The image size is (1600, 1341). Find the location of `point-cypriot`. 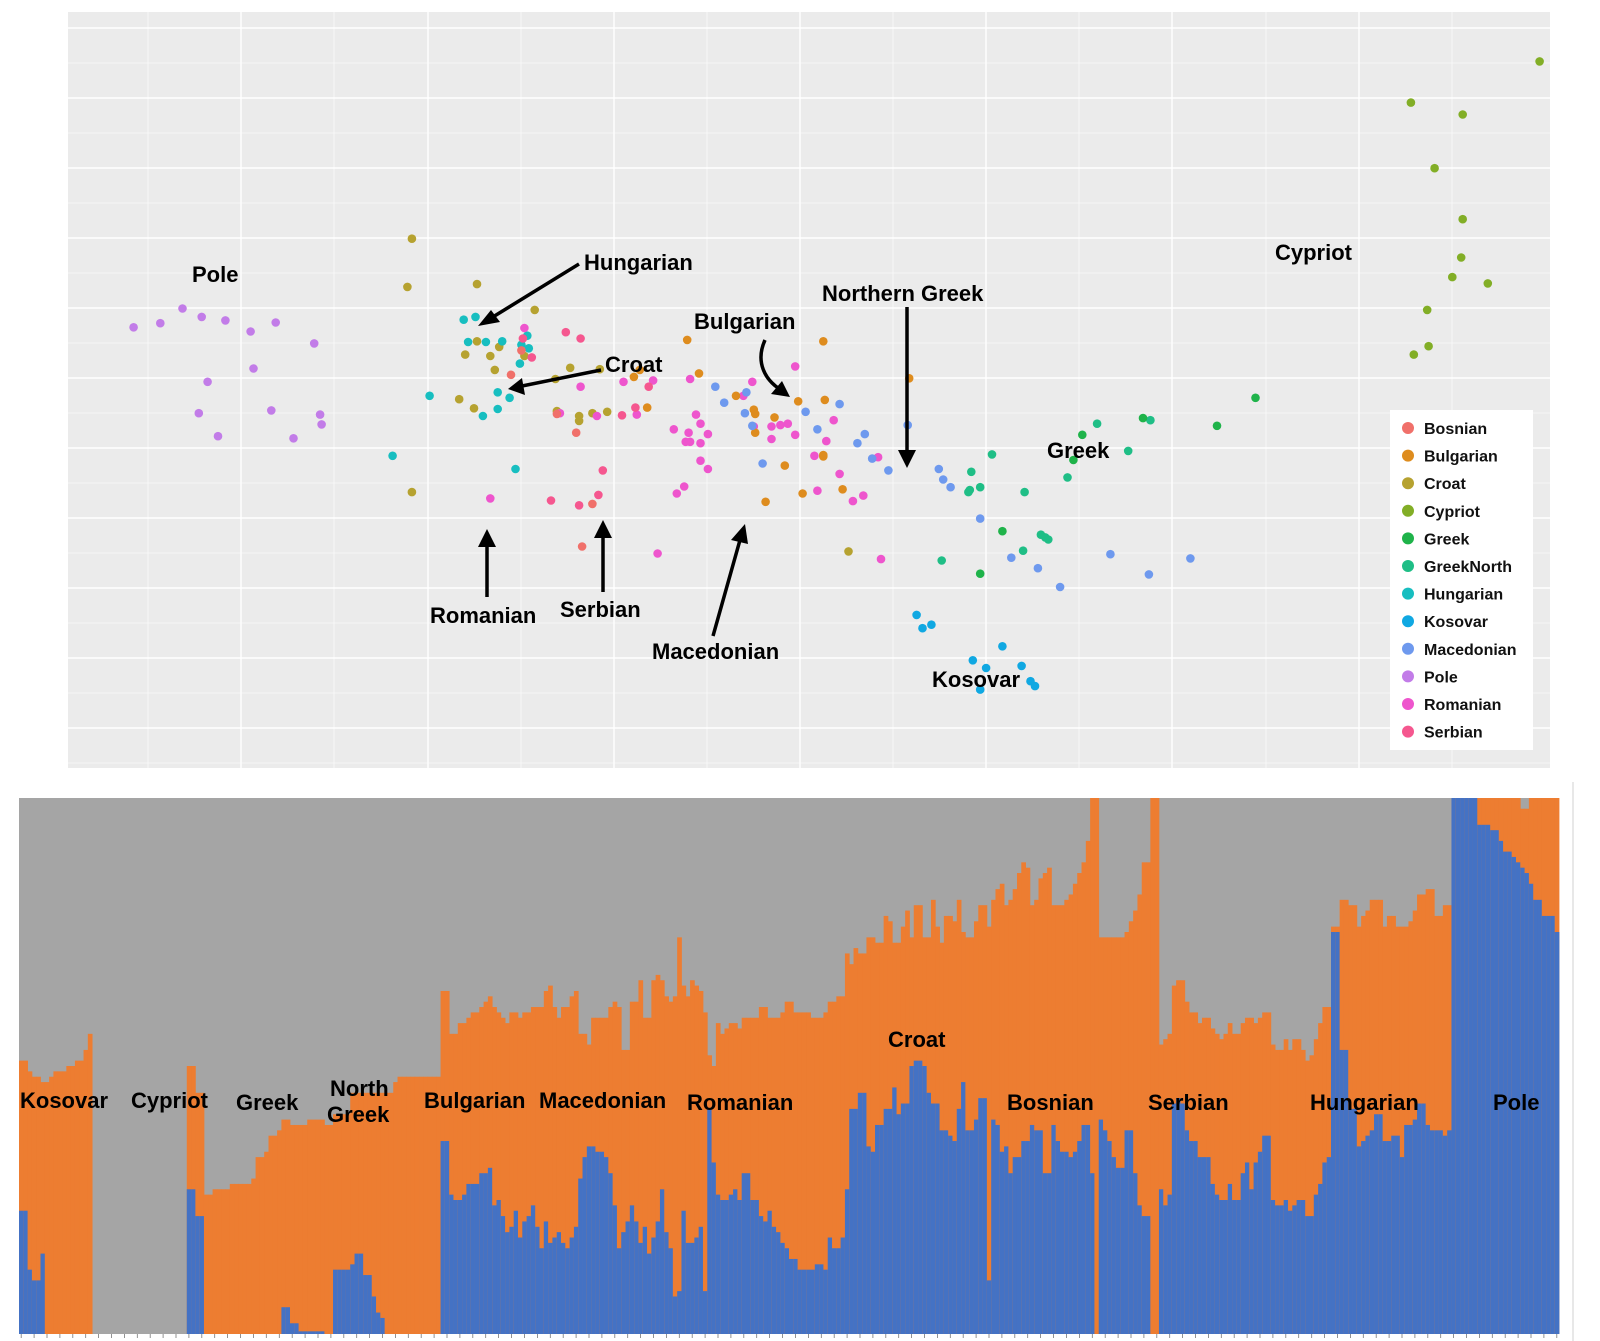

point-cypriot is located at coordinates (1462, 219).